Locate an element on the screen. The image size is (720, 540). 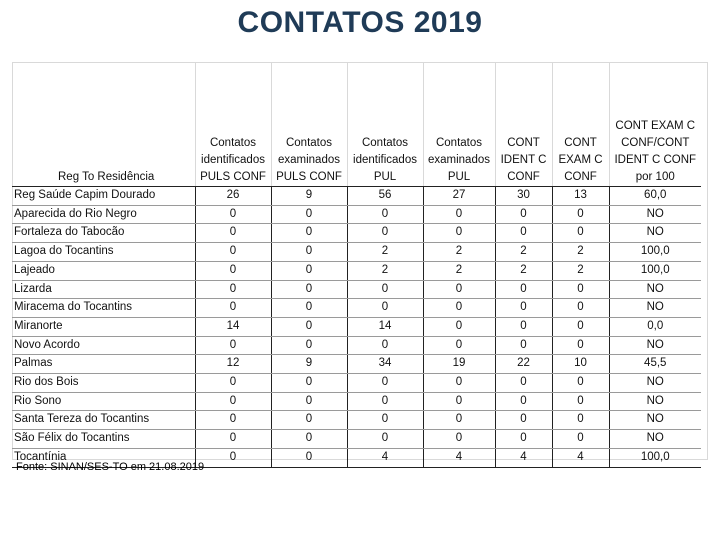
table-row: Lizarda 0 0 0 0 0 0 NO is located at coordinates (356, 290).